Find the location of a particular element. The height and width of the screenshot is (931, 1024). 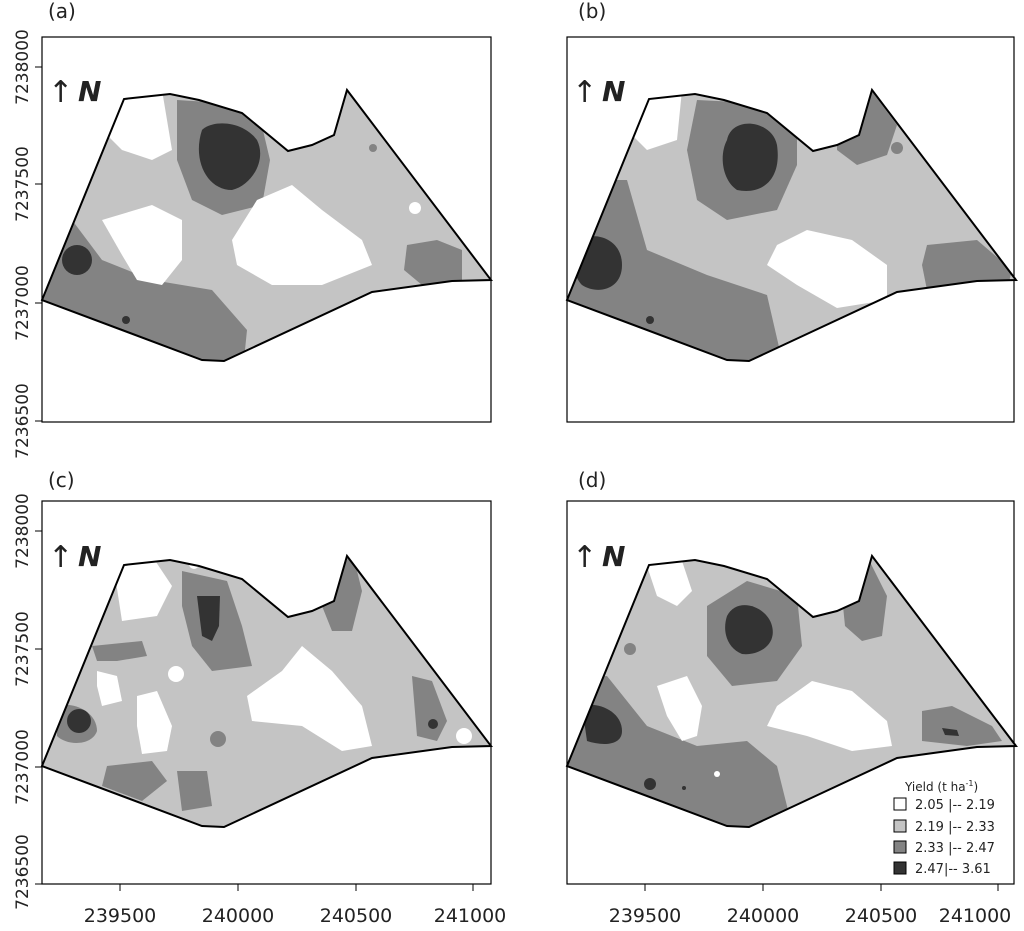

legend-item: 2.33 |-- 2.47 is located at coordinates (944, 848).